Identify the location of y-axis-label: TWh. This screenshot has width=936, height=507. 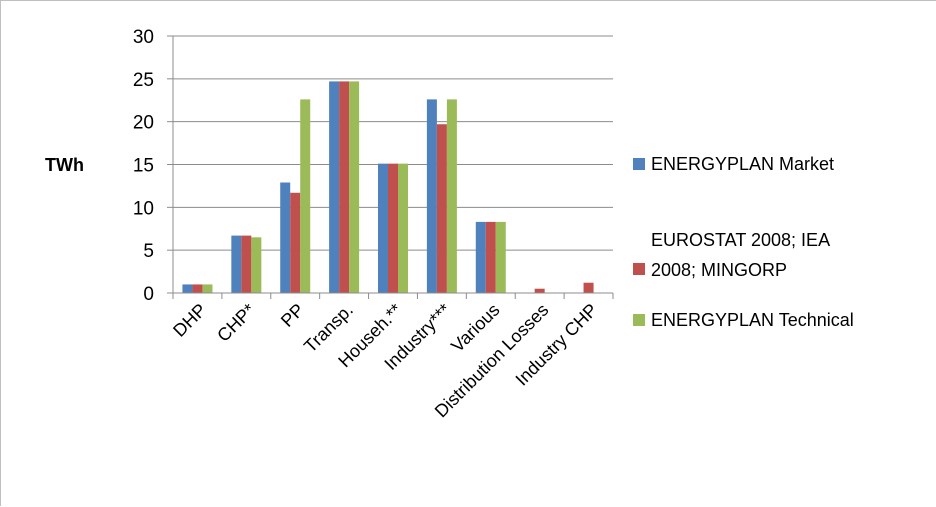
(64, 165).